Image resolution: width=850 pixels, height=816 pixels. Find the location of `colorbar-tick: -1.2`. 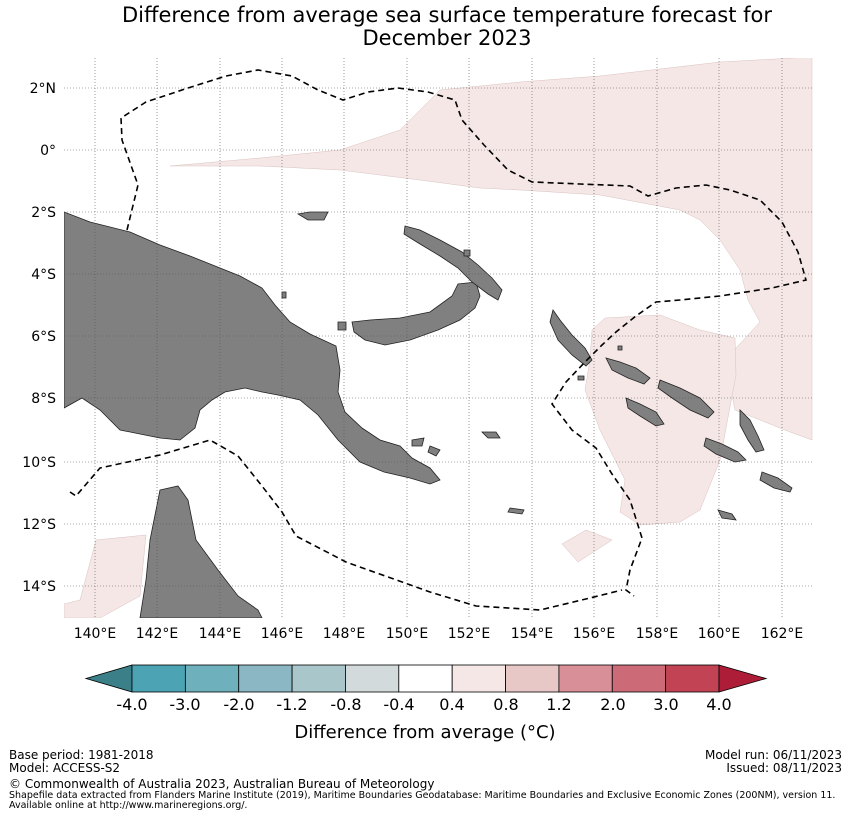

colorbar-tick: -1.2 is located at coordinates (291, 704).